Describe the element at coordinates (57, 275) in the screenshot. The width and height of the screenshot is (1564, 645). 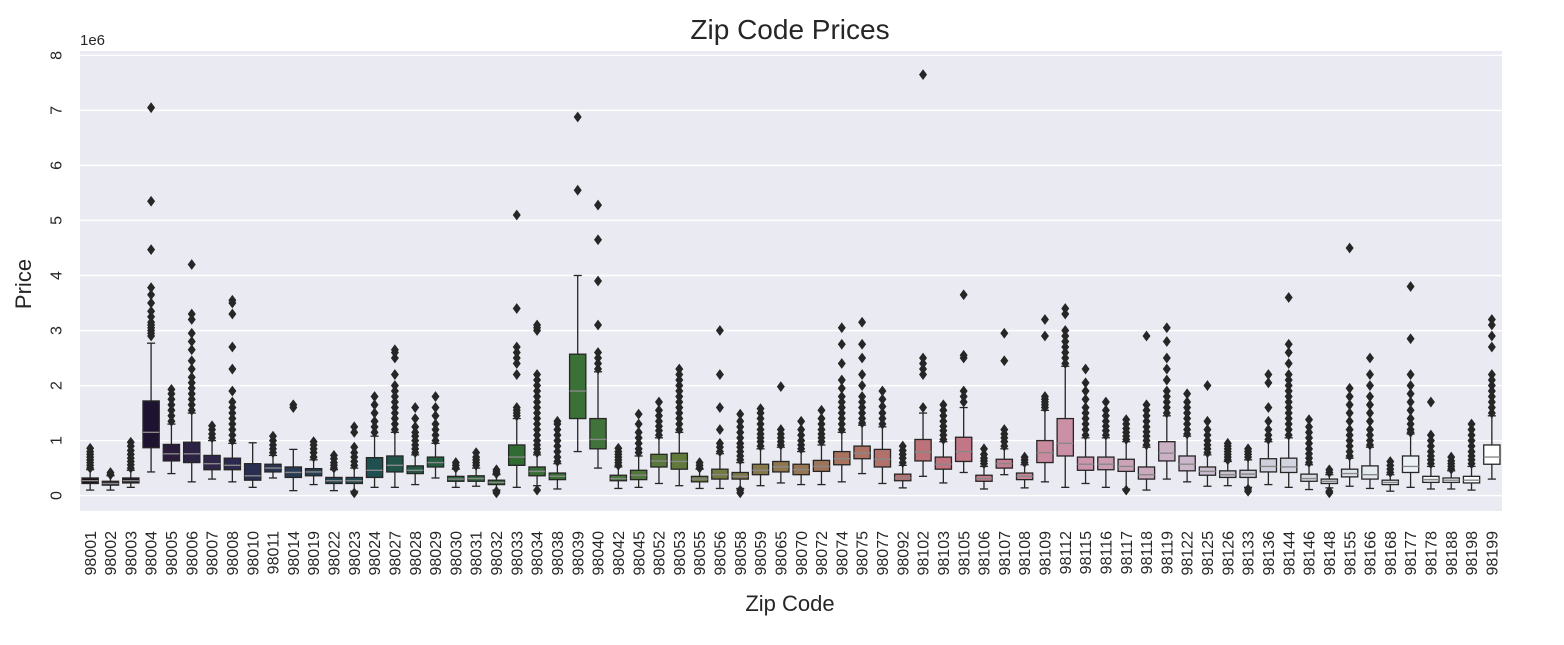
I see `y-axis-ticks: 0 1 2 3 4 5 6 7 8` at that location.